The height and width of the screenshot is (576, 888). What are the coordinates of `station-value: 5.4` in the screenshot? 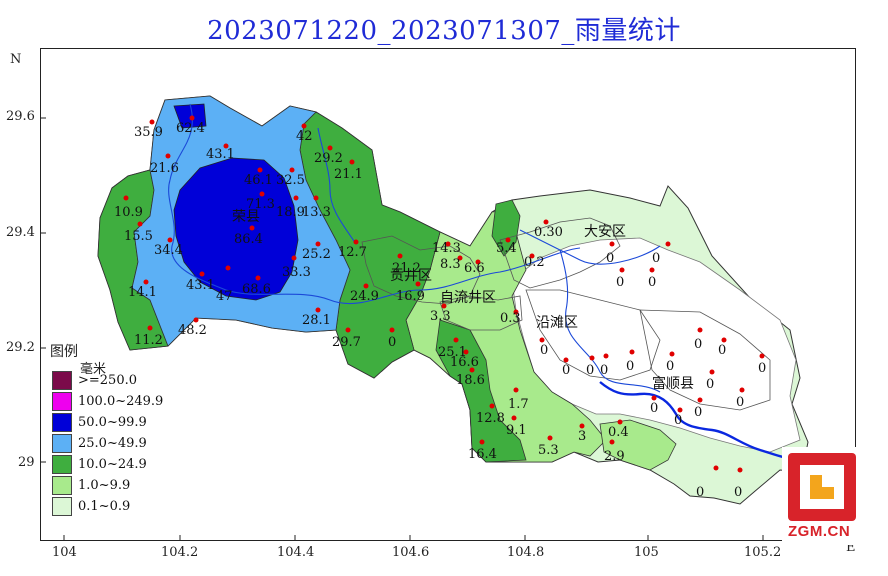 It's located at (506, 248).